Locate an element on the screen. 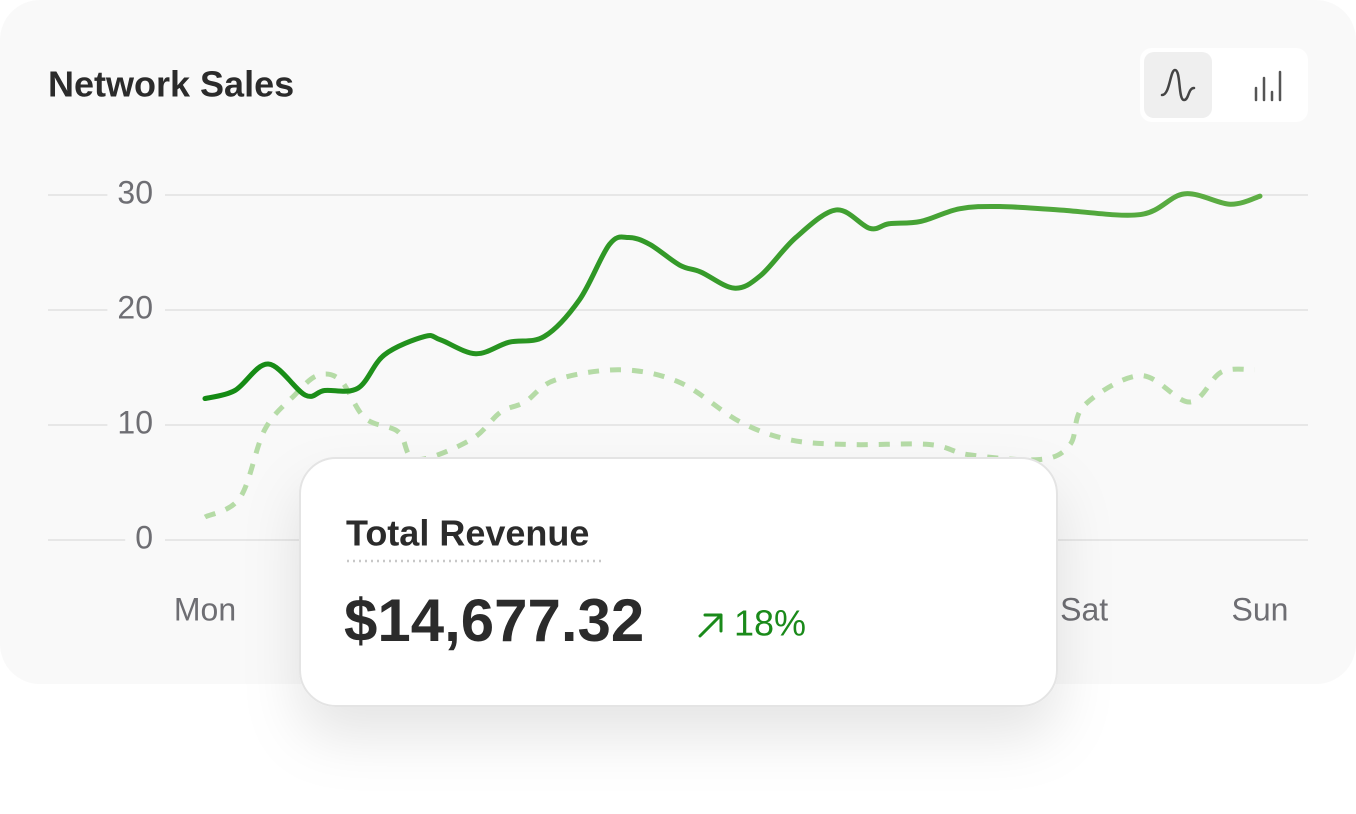 This screenshot has height=814, width=1356. dashed-line is located at coordinates (729, 443).